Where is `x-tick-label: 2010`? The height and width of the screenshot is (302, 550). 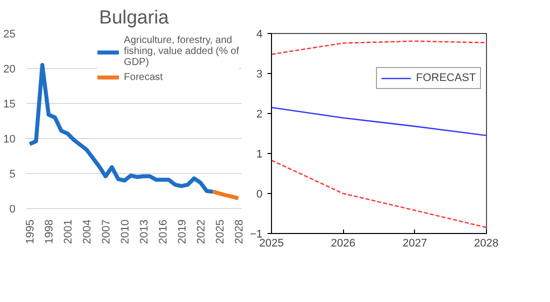
x-tick-label: 2010 is located at coordinates (126, 231).